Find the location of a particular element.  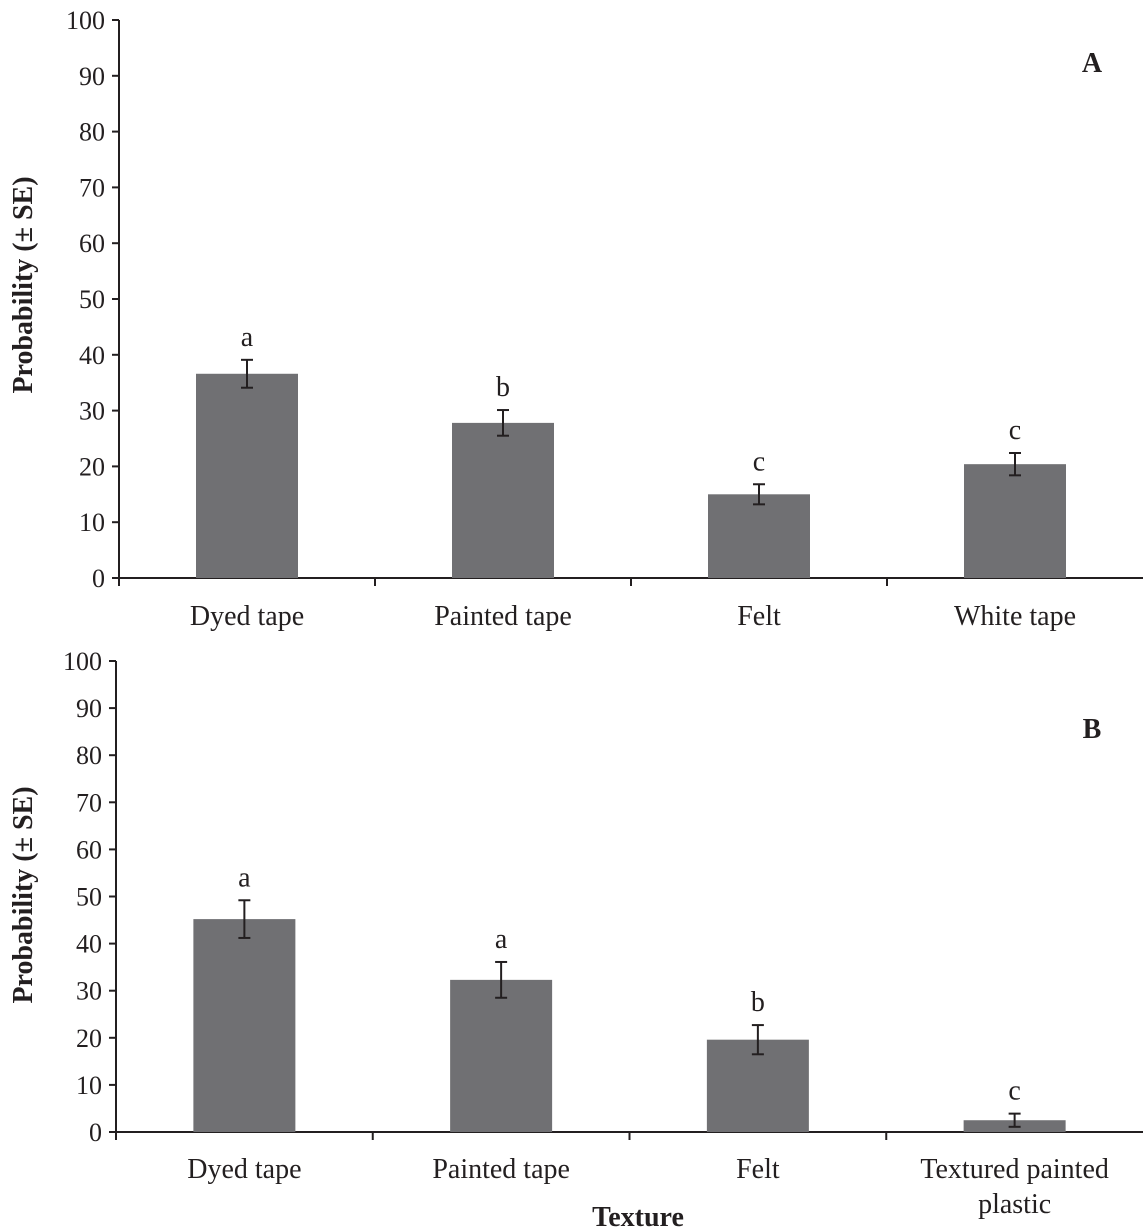

panel-a-significance-letter: a is located at coordinates (247, 337).